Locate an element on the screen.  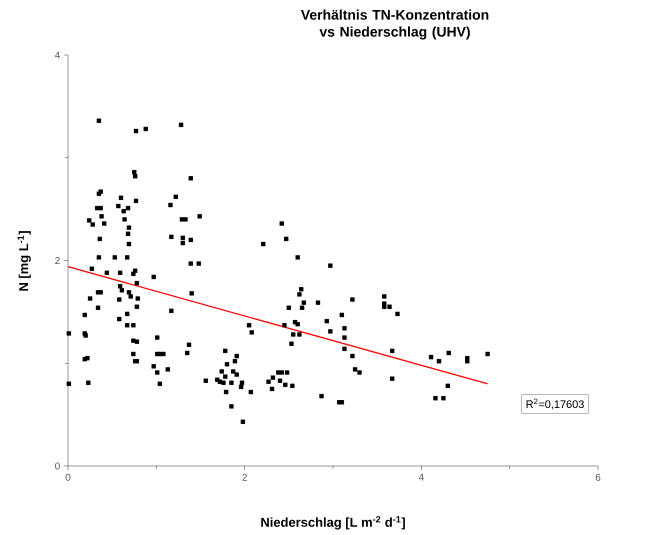
x-tick-label: 2 is located at coordinates (244, 477).